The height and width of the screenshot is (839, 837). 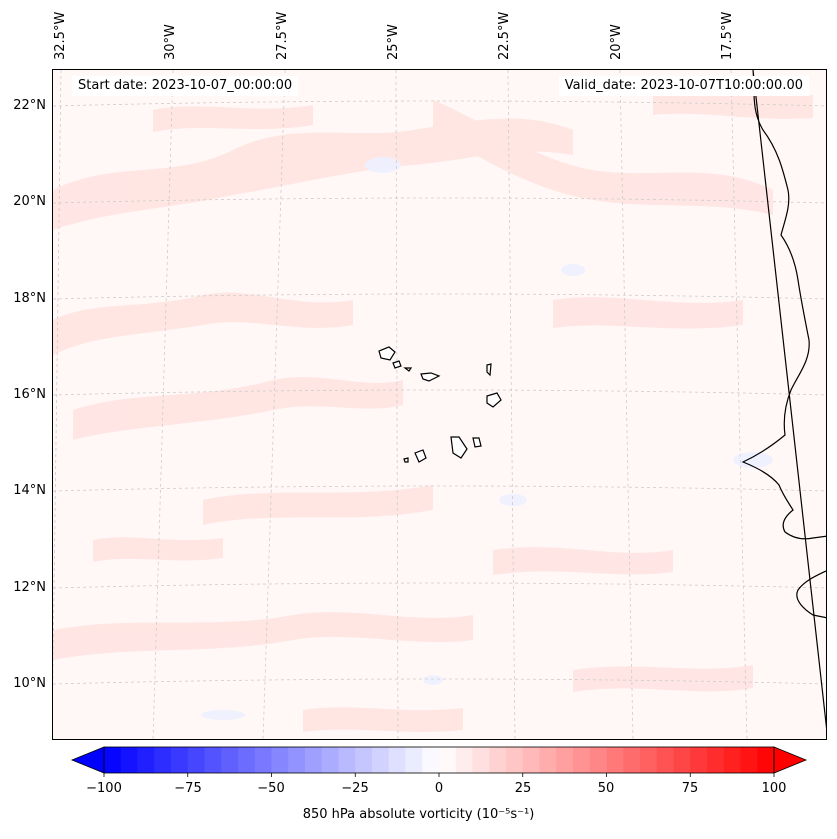 What do you see at coordinates (606, 788) in the screenshot?
I see `cb-tick-50: 50` at bounding box center [606, 788].